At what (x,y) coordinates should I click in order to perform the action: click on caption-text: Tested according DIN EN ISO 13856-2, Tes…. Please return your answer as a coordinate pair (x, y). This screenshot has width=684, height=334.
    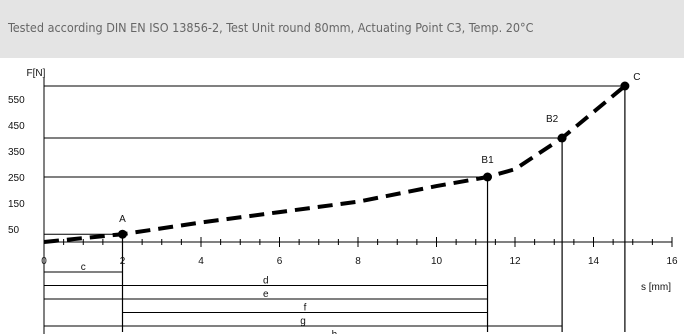
    Looking at the image, I should click on (271, 27).